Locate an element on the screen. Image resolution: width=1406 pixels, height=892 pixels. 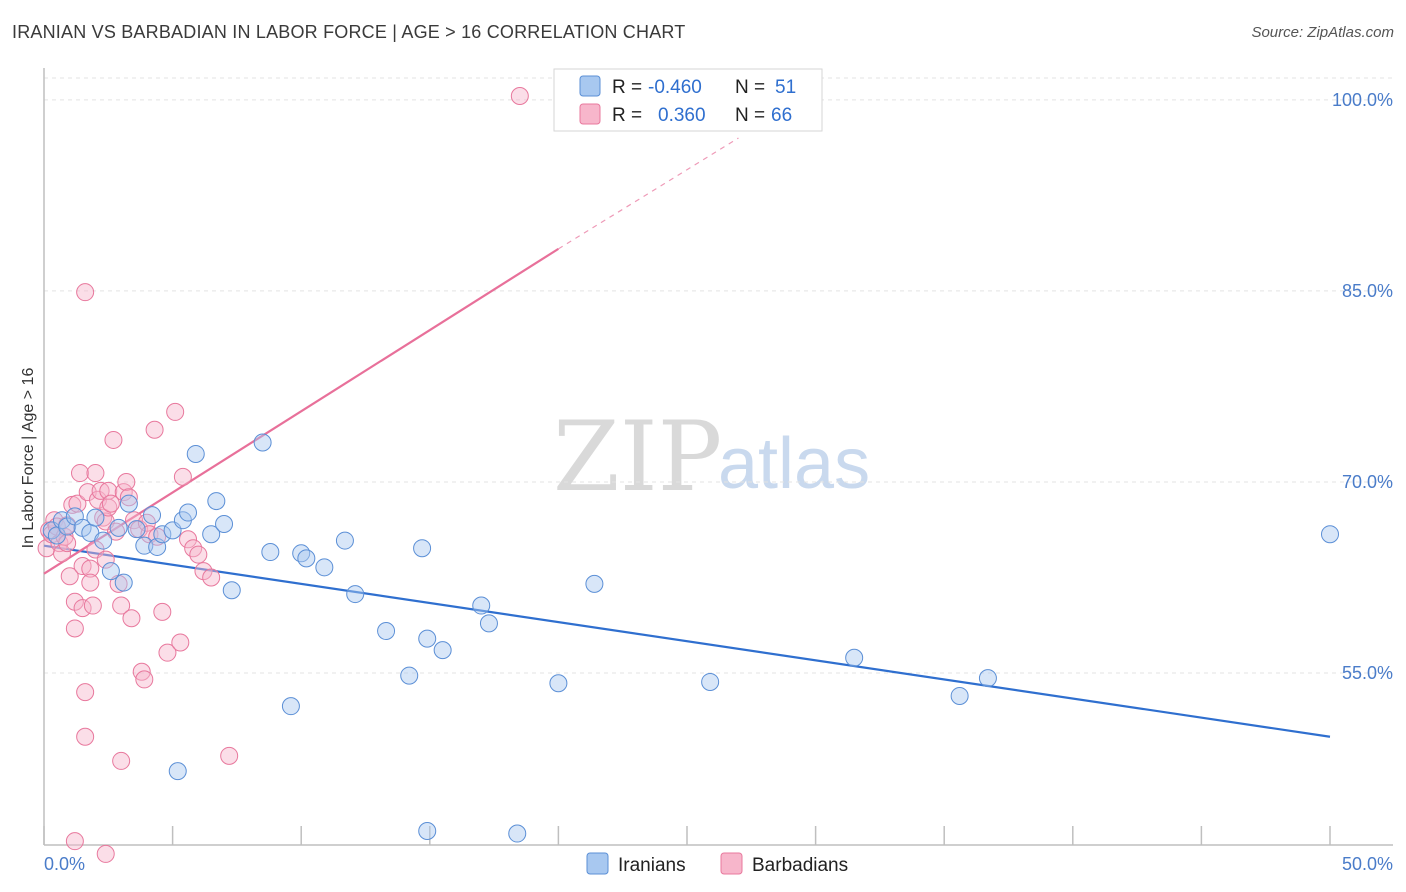
legend-iranians-n-label: N = is located at coordinates (750, 87).